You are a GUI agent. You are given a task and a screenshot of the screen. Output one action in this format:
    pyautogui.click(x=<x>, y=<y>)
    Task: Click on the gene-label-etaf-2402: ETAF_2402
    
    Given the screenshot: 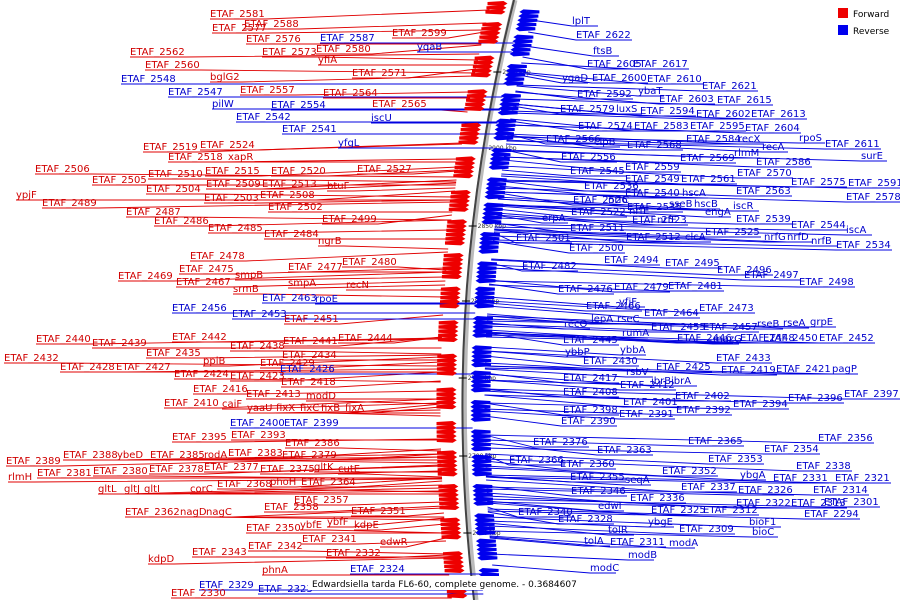 What is the action you would take?
    pyautogui.click(x=702, y=396)
    